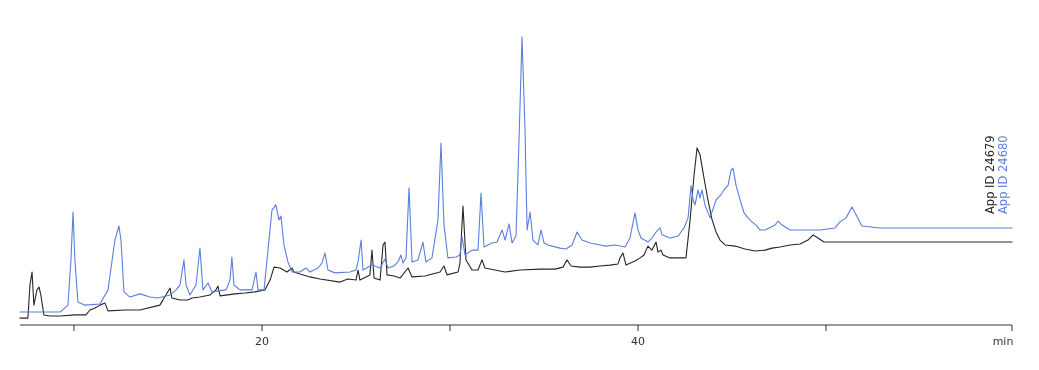 Image resolution: width=1039 pixels, height=370 pixels. What do you see at coordinates (1003, 174) in the screenshot?
I see `text: App ID 24680` at bounding box center [1003, 174].